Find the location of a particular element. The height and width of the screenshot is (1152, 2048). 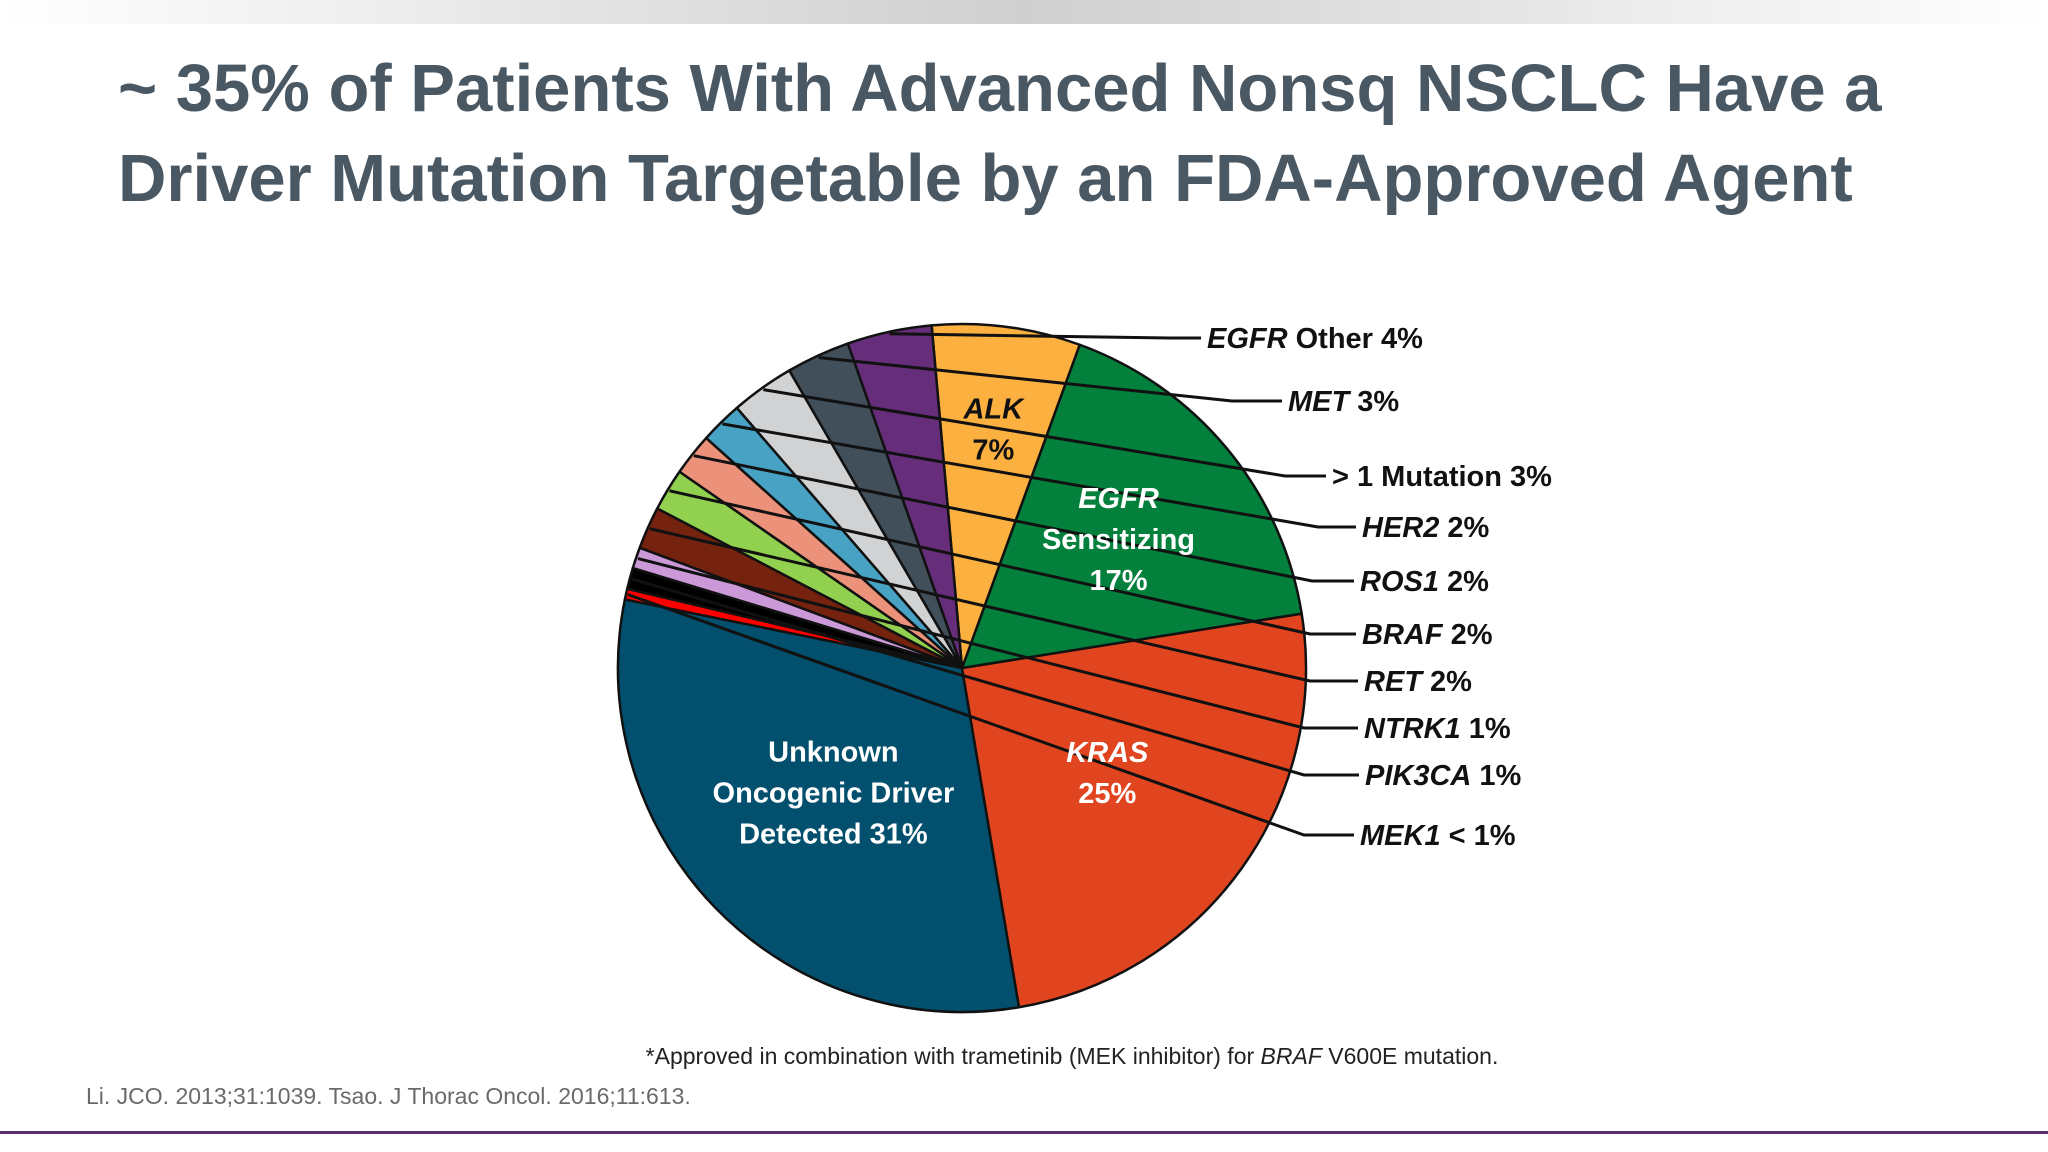

leader-line-braf is located at coordinates (1012, 562).